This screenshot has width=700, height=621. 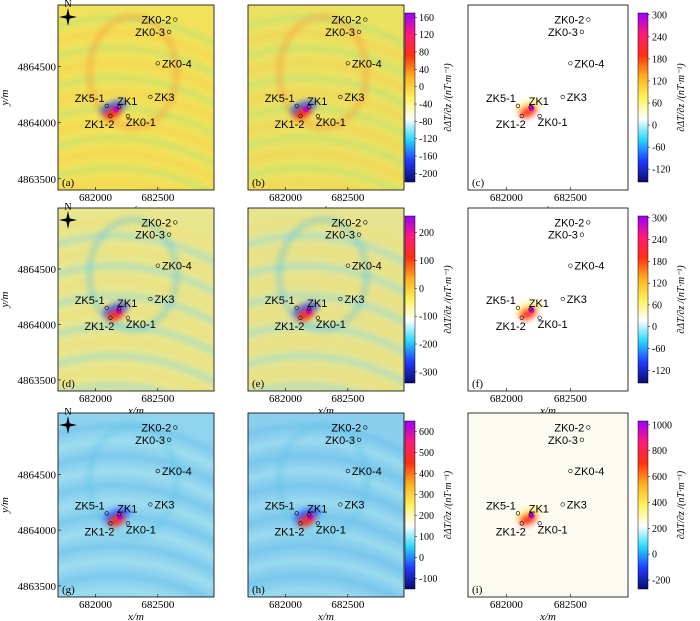 I want to click on colorbar: 1000 800 600 400 200 0 -200 ∂ΔT/∂z /(nT·m⁻¹), so click(x=662, y=505).